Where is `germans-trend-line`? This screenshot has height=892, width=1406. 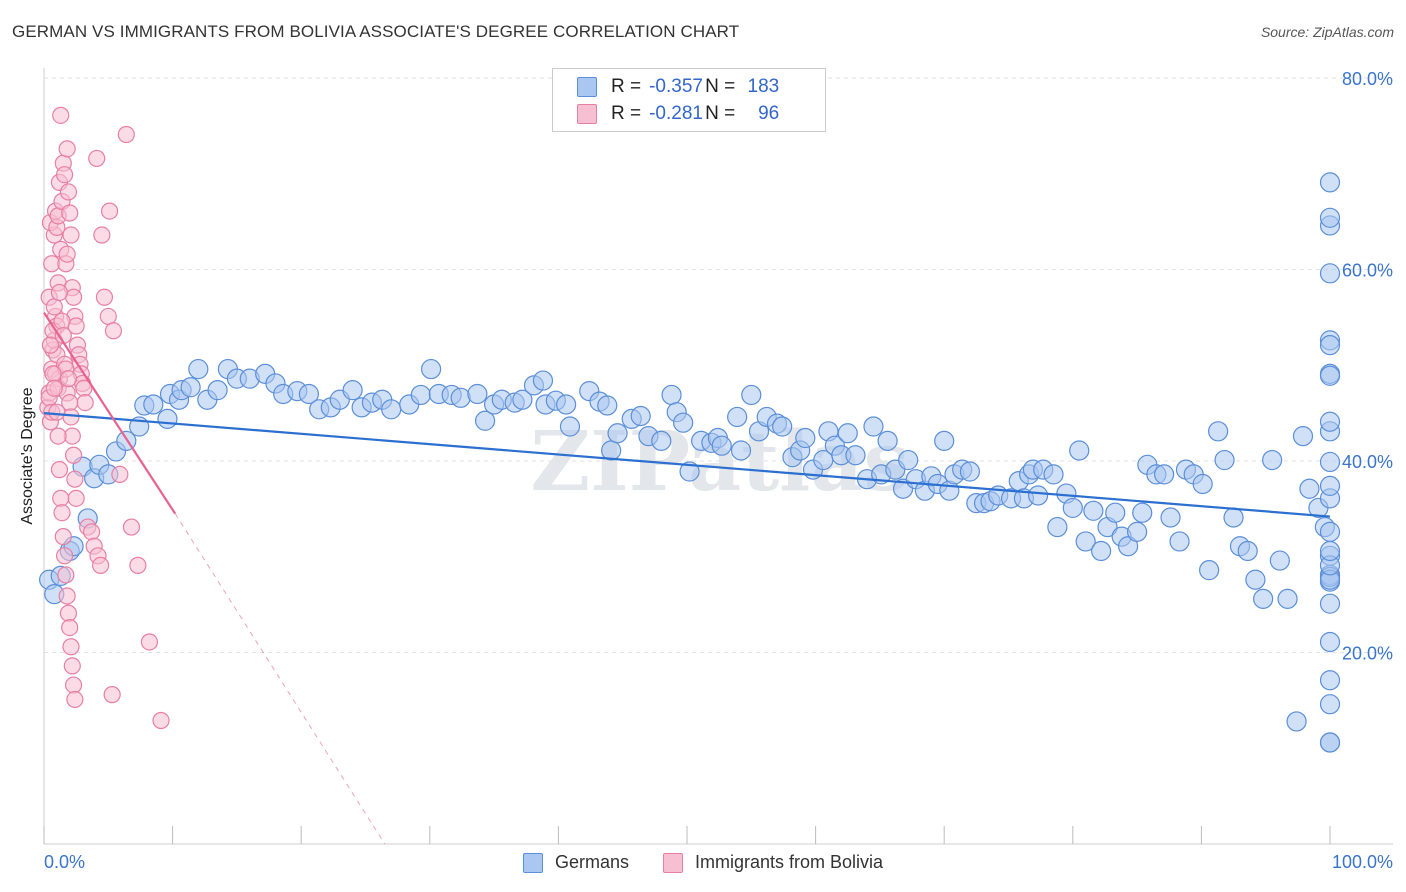
germans-trend-line is located at coordinates (687, 465).